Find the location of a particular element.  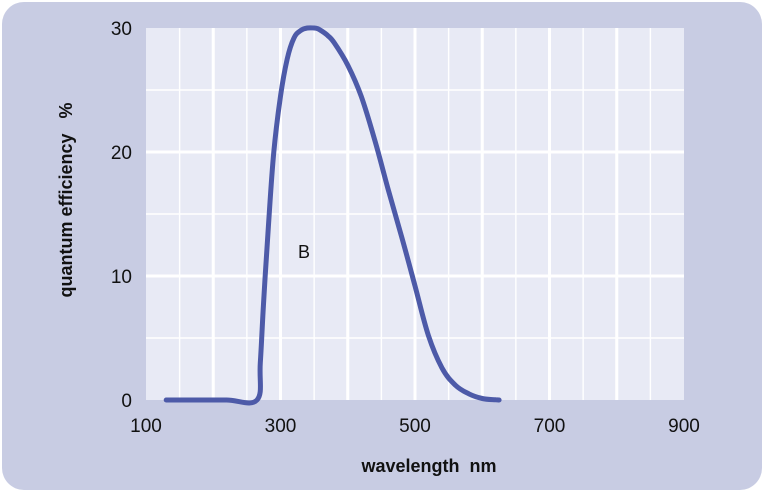

x-tick-label: 100 is located at coordinates (146, 426).